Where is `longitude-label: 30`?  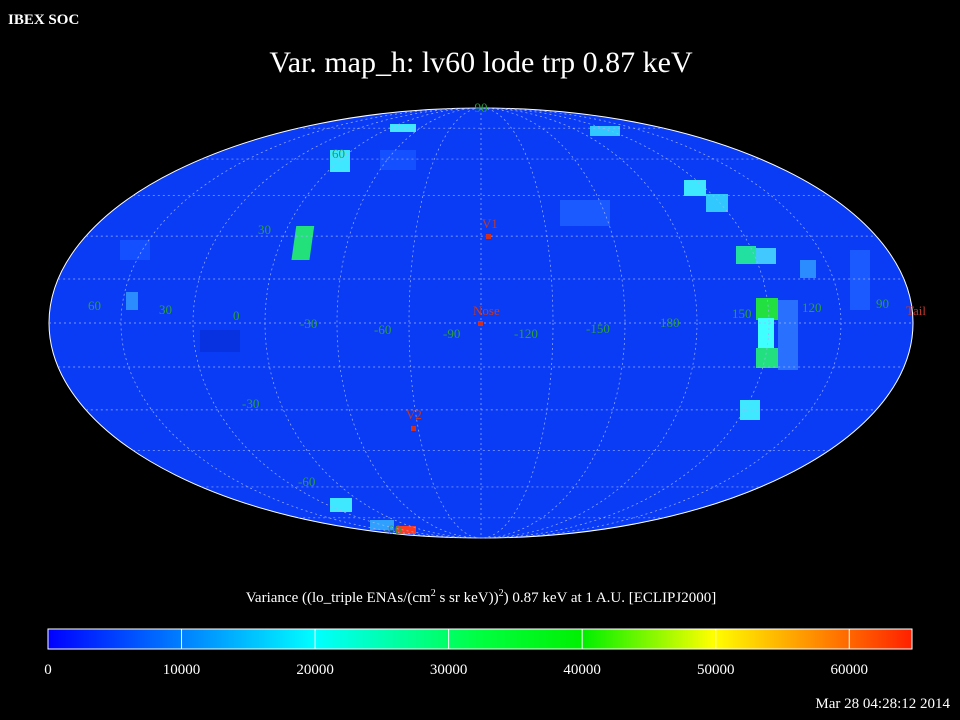
longitude-label: 30 is located at coordinates (165, 309).